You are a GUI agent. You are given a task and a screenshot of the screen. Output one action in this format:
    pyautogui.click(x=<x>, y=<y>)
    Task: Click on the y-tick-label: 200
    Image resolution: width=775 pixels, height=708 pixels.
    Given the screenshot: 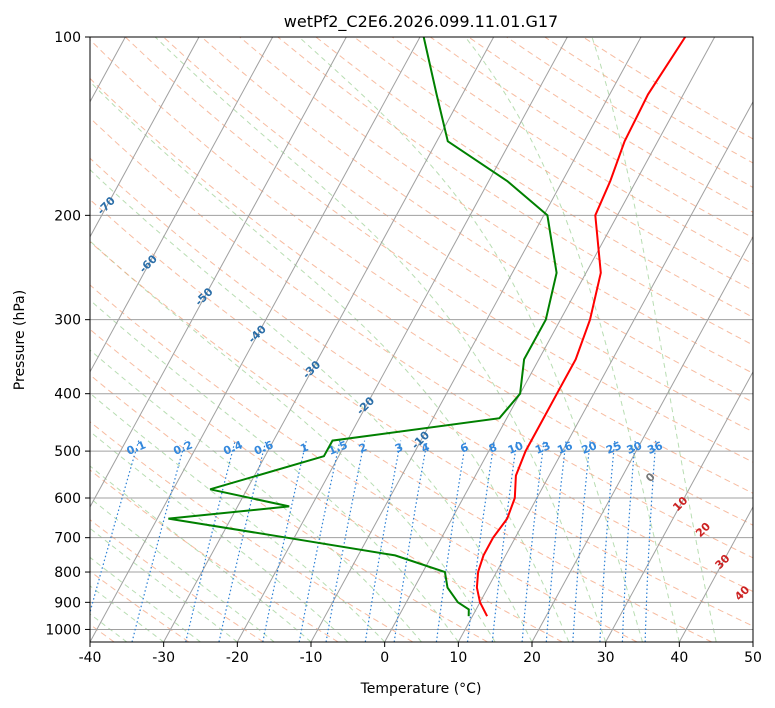 What is the action you would take?
    pyautogui.click(x=67, y=216)
    